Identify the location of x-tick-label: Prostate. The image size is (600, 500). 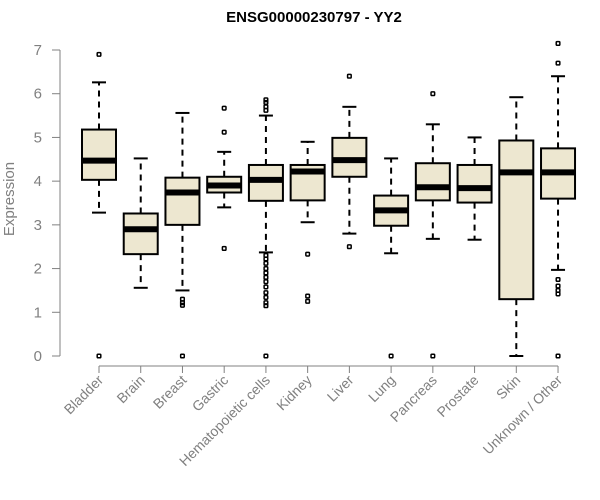
(458, 396).